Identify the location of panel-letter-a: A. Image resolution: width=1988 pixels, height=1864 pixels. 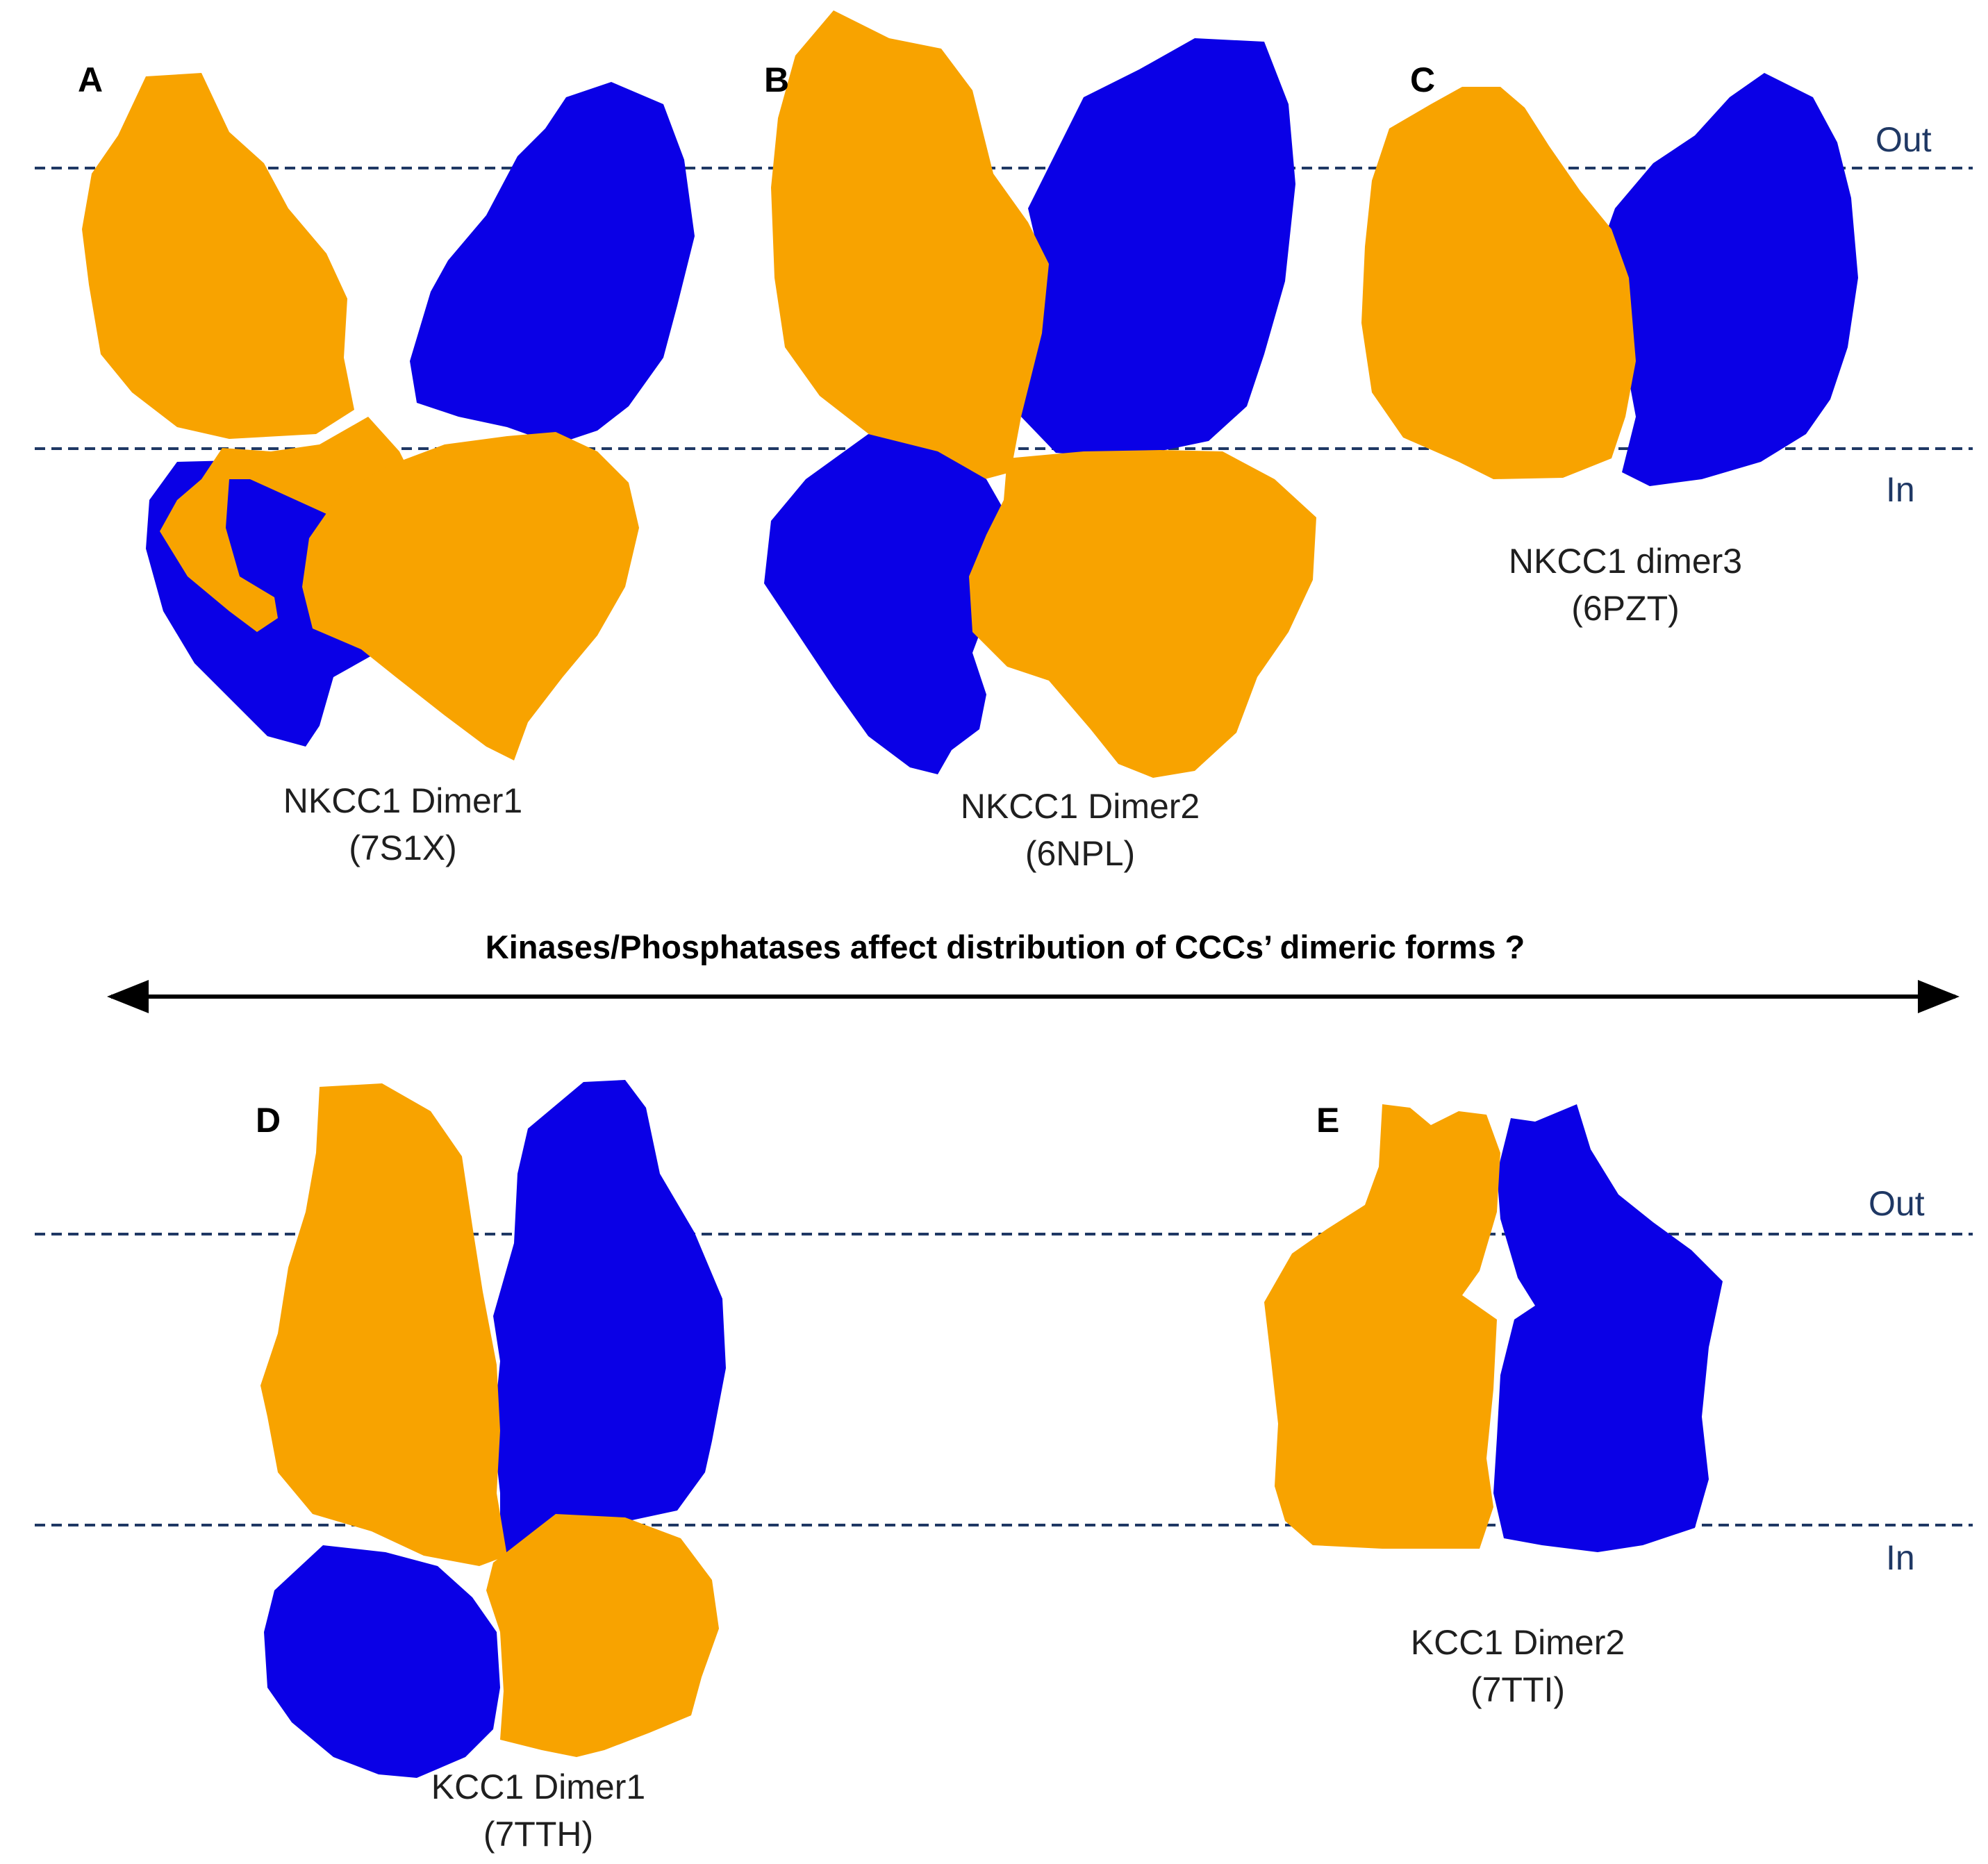
(90, 79).